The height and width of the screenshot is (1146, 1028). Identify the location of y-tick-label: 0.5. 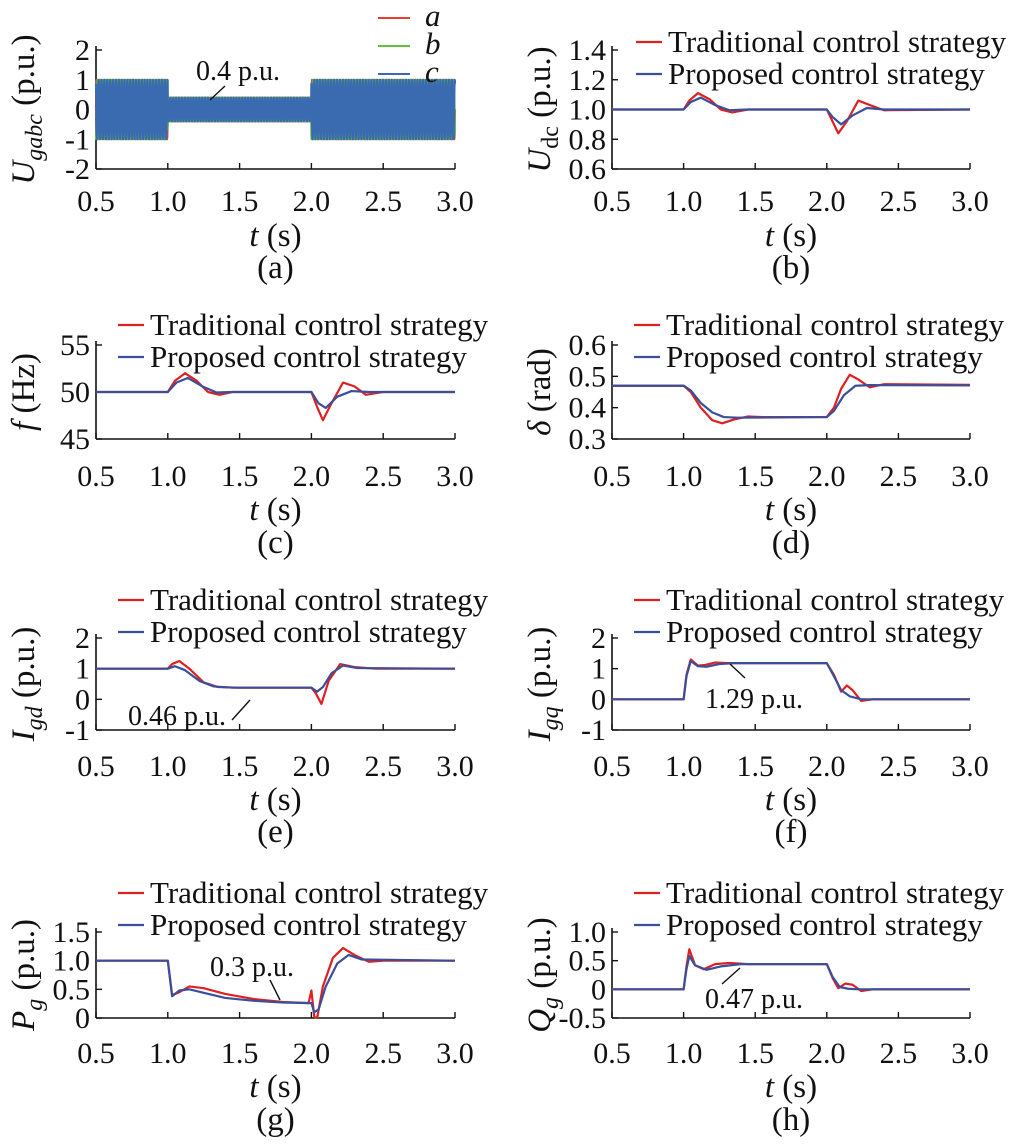
(588, 961).